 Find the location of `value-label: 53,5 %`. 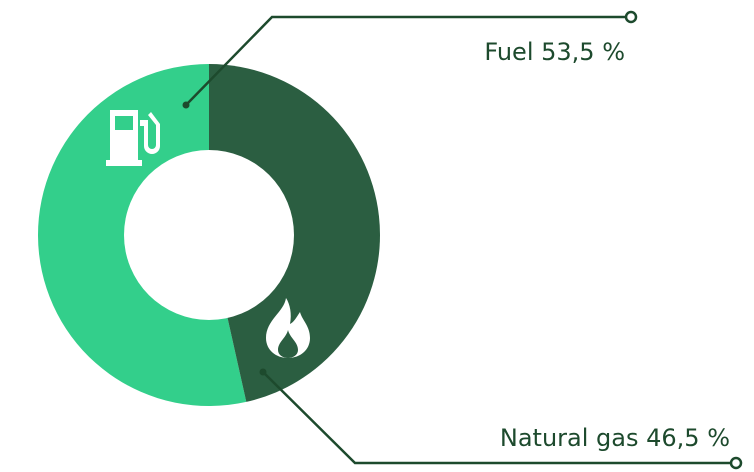

value-label: 53,5 % is located at coordinates (583, 52).